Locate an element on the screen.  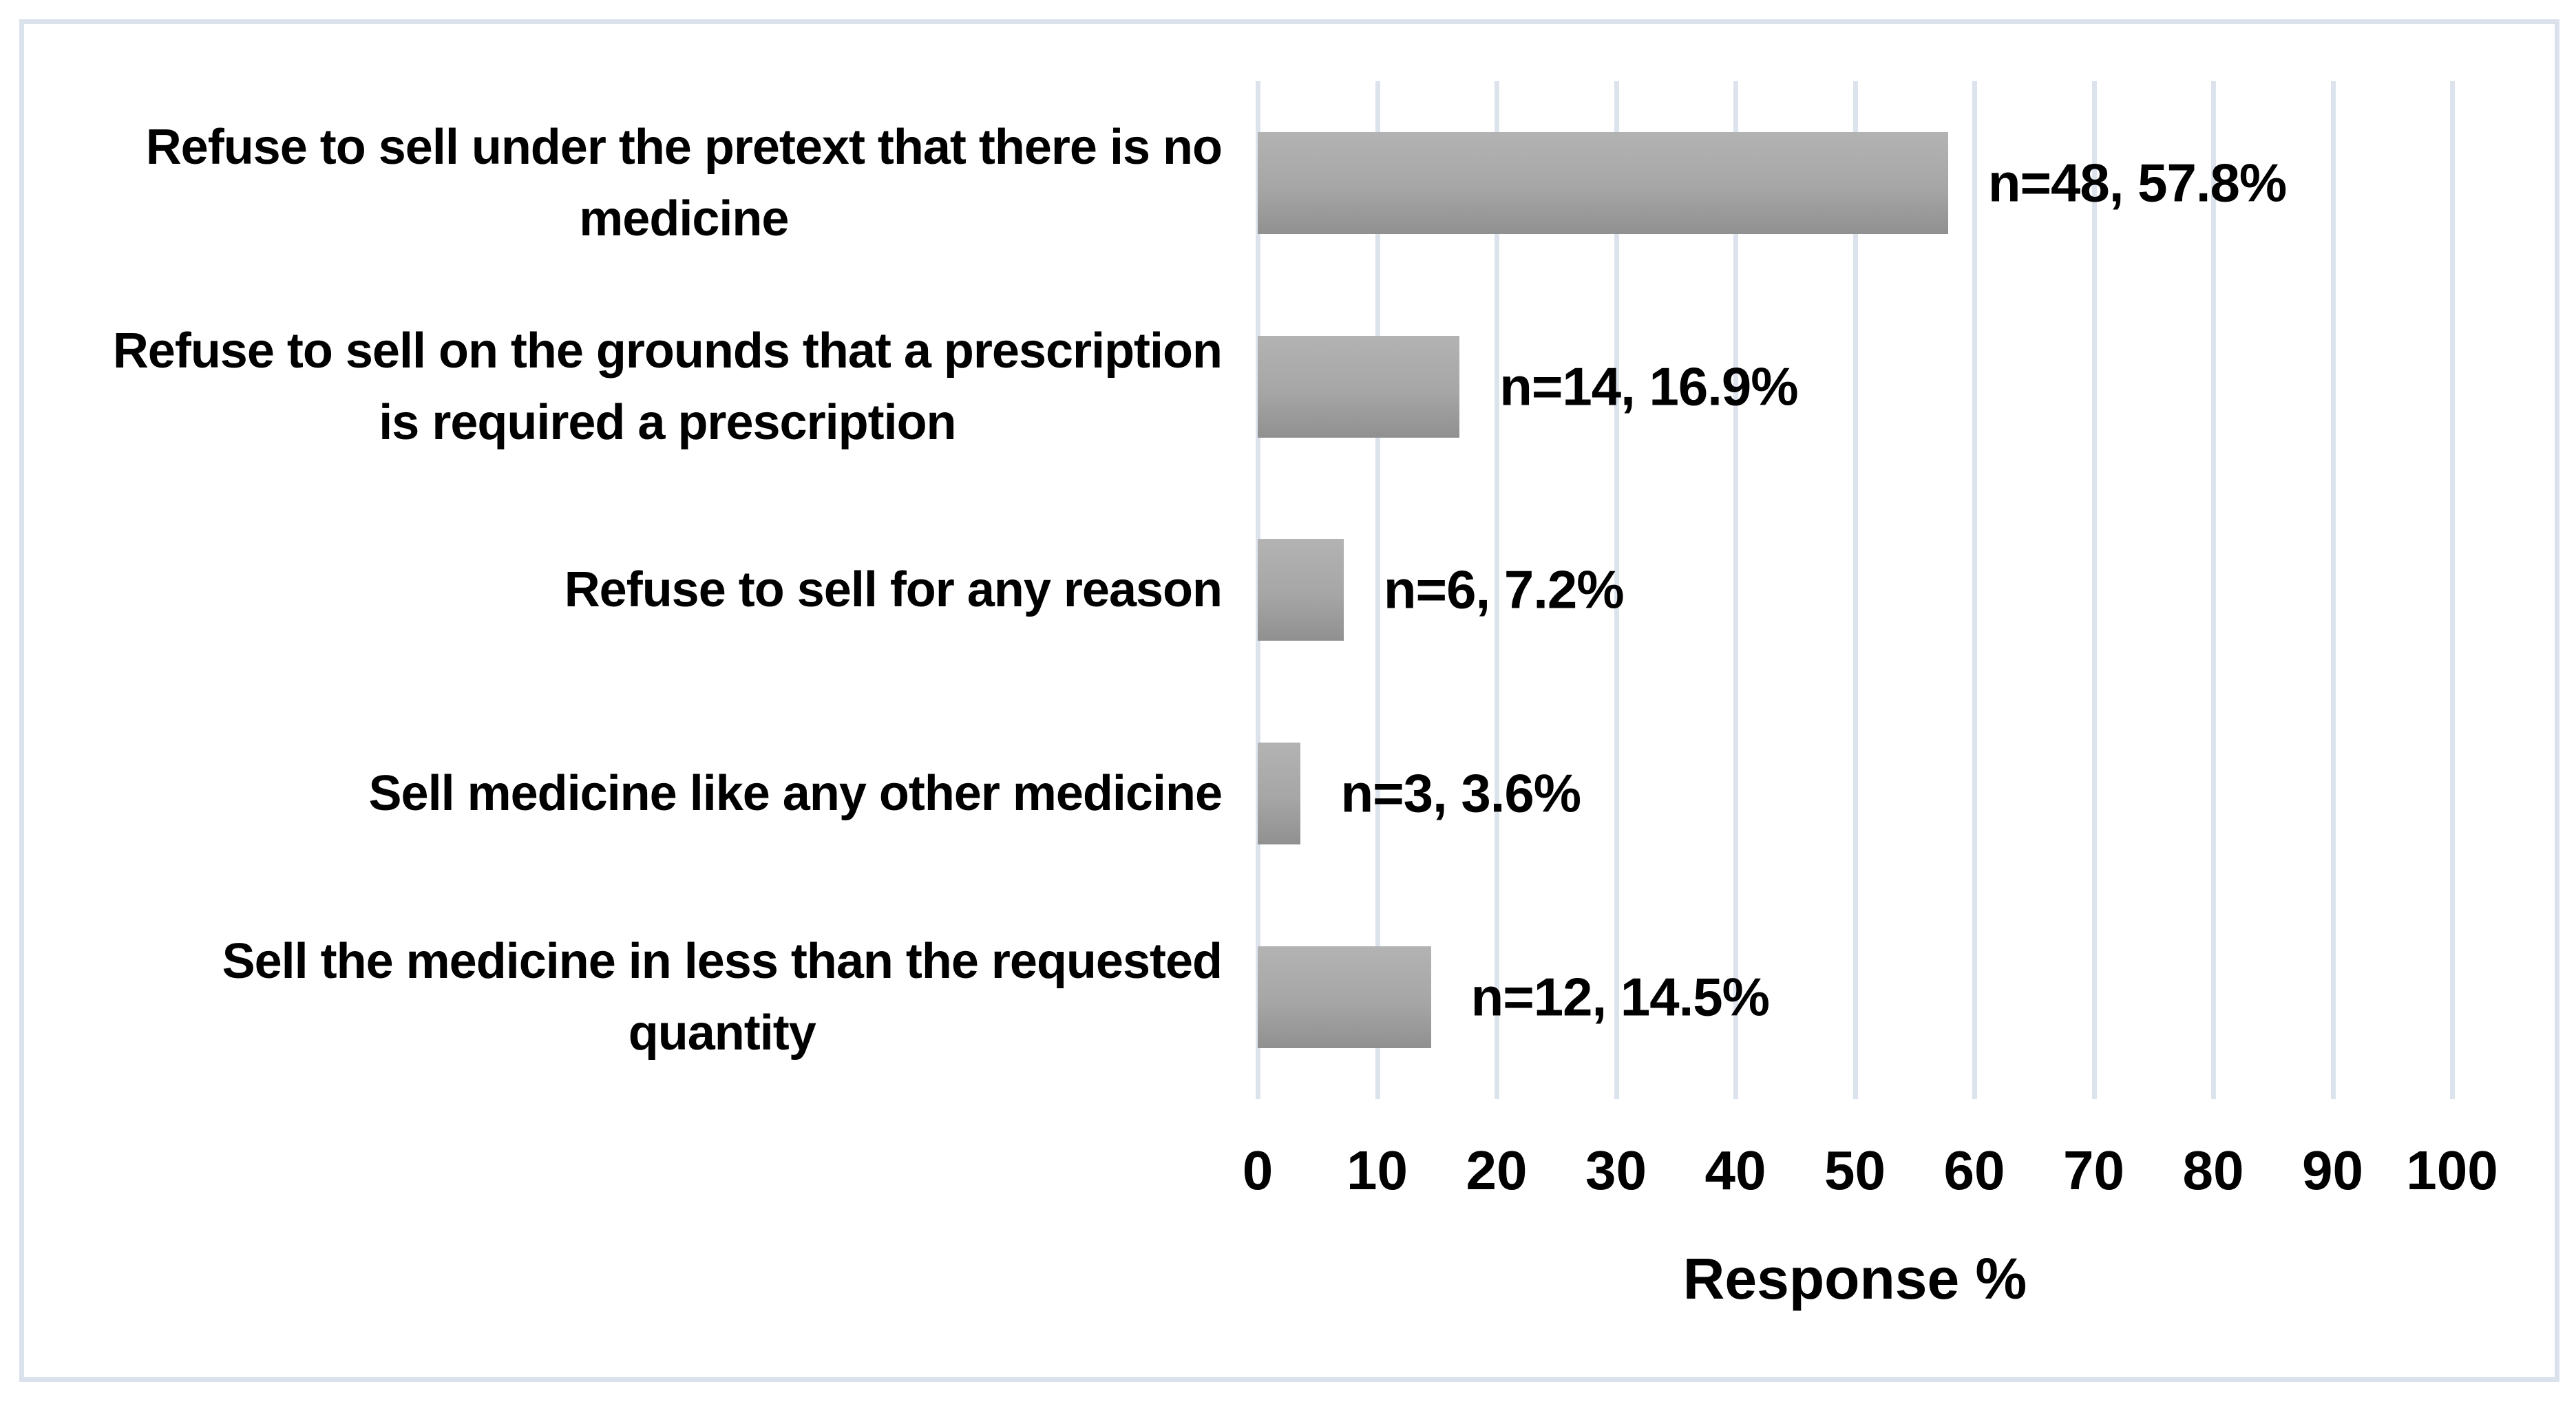
category-label-text: Sell medicine like any other medicine is located at coordinates (796, 793).